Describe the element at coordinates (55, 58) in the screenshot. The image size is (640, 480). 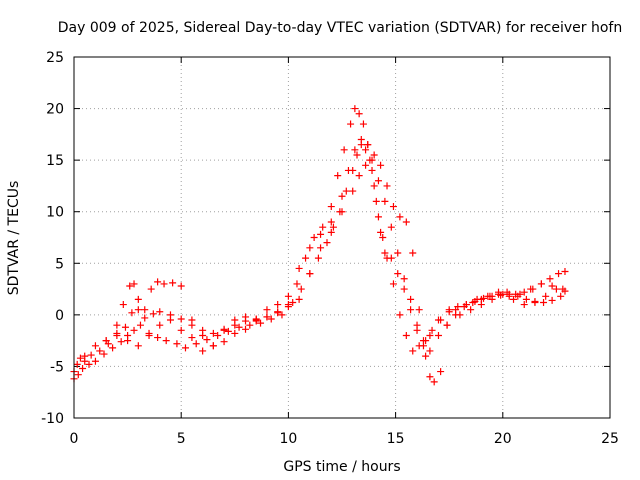
I see `y-tick-label: 25` at that location.